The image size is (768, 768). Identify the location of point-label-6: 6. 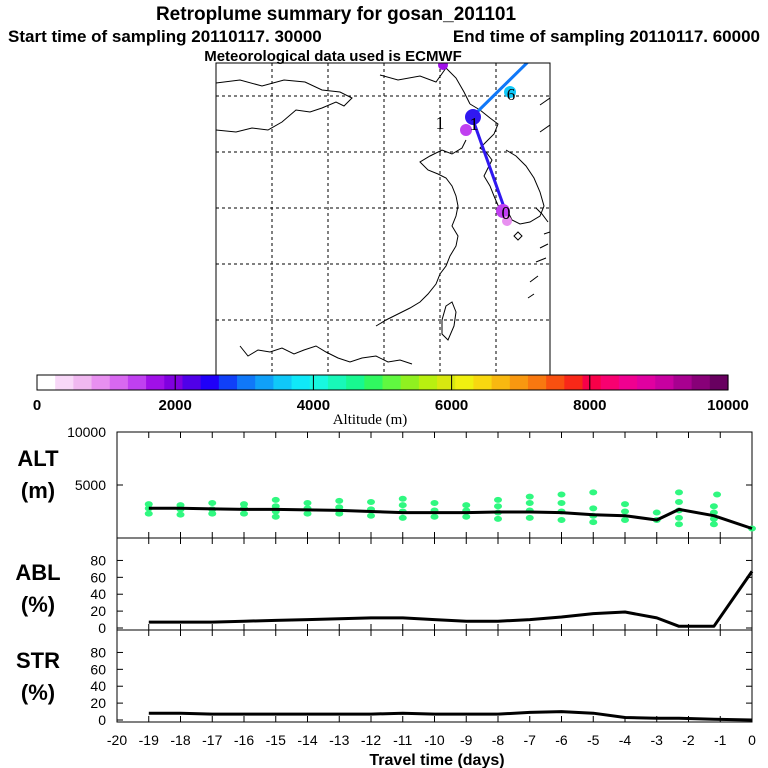
(511, 94).